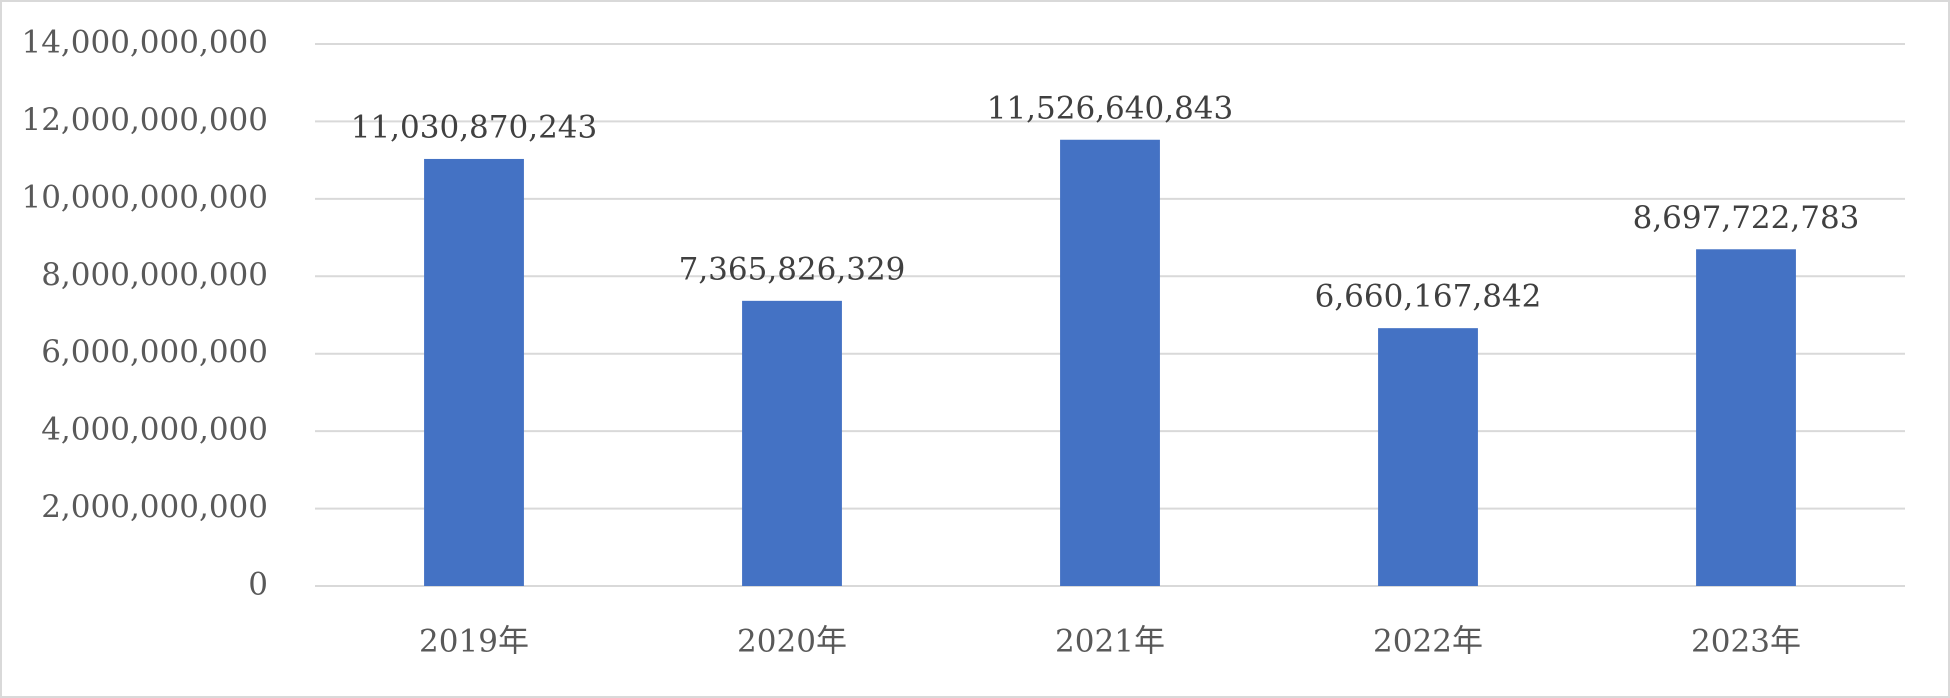  What do you see at coordinates (1746, 642) in the screenshot?
I see `x-tick-label: 2023年` at bounding box center [1746, 642].